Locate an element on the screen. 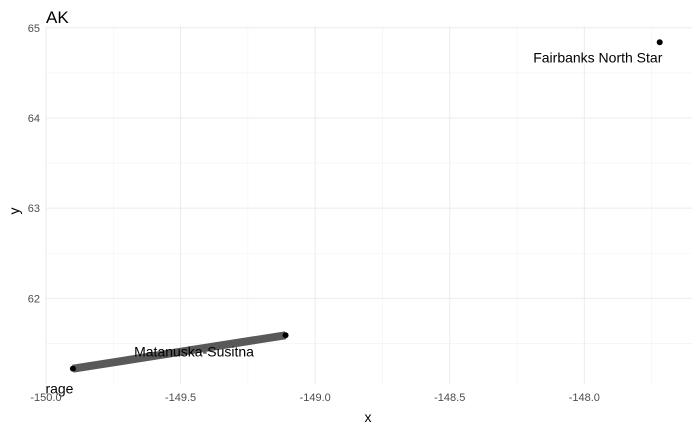 Image resolution: width=700 pixels, height=432 pixels. x-tick-label: -148.0 is located at coordinates (584, 398).